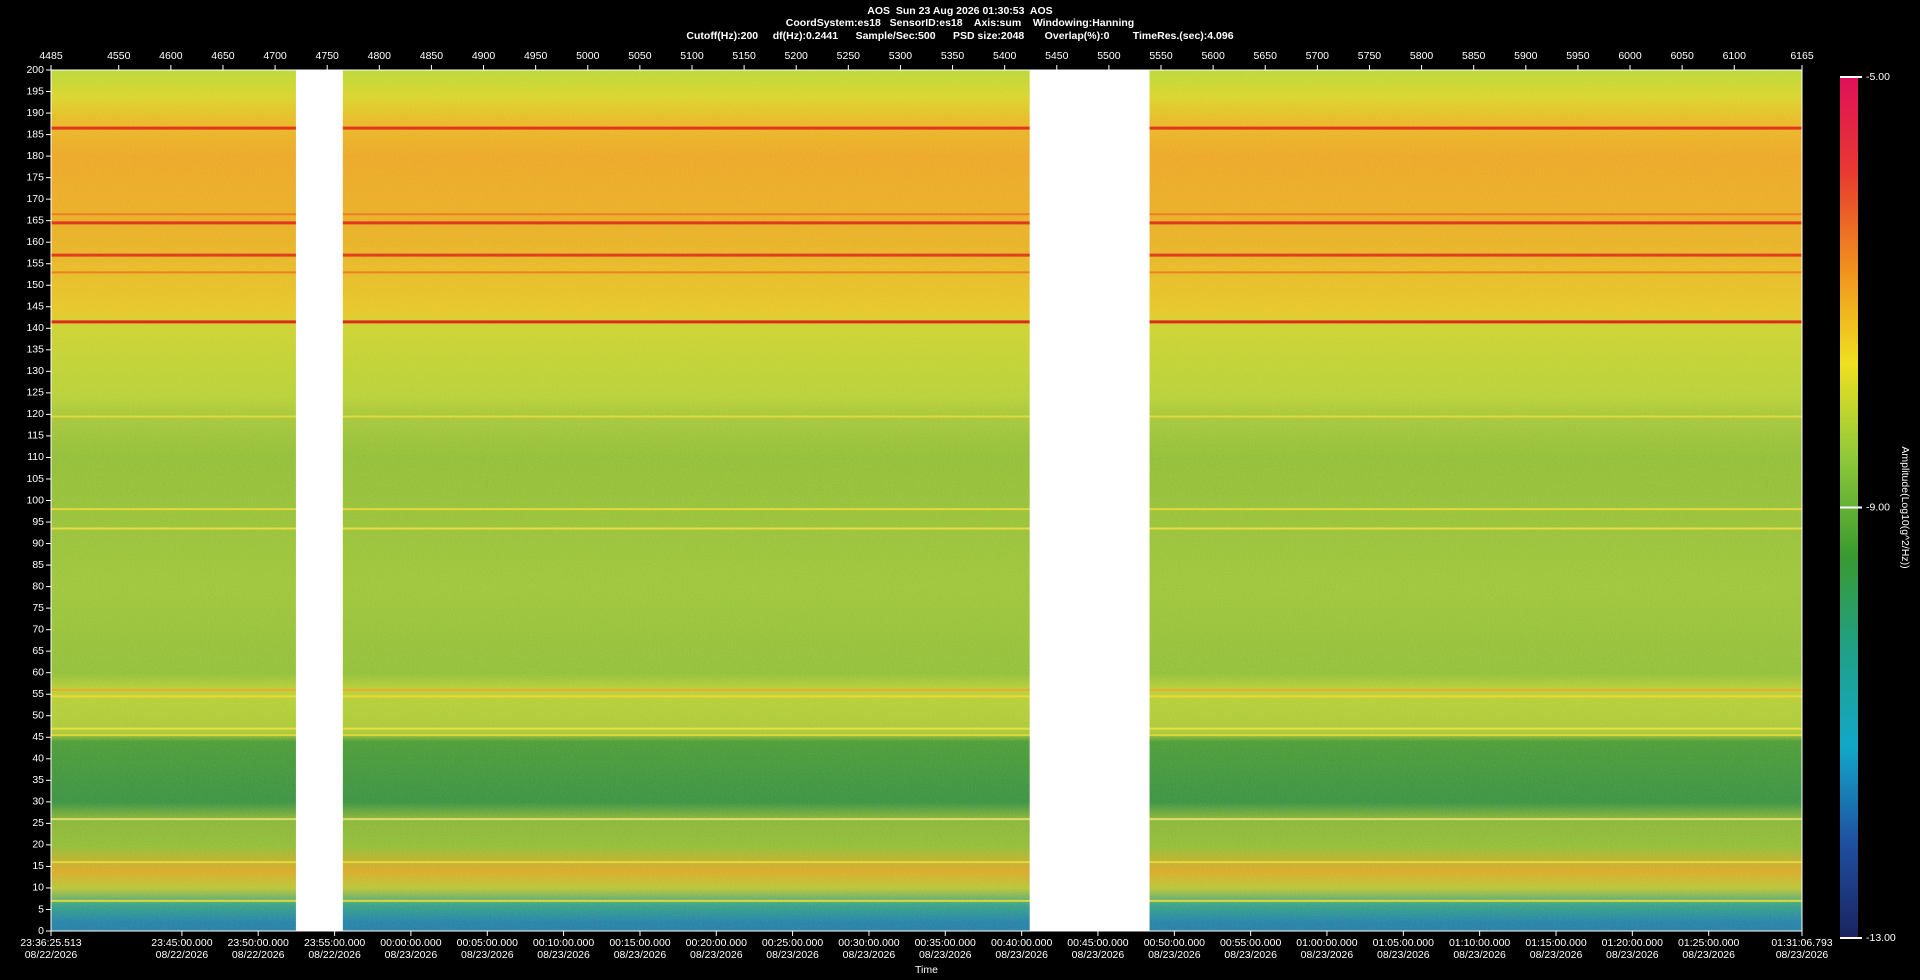 This screenshot has height=980, width=1920. Describe the element at coordinates (1479, 943) in the screenshot. I see `time-tick-label: 01:10:00.000` at that location.